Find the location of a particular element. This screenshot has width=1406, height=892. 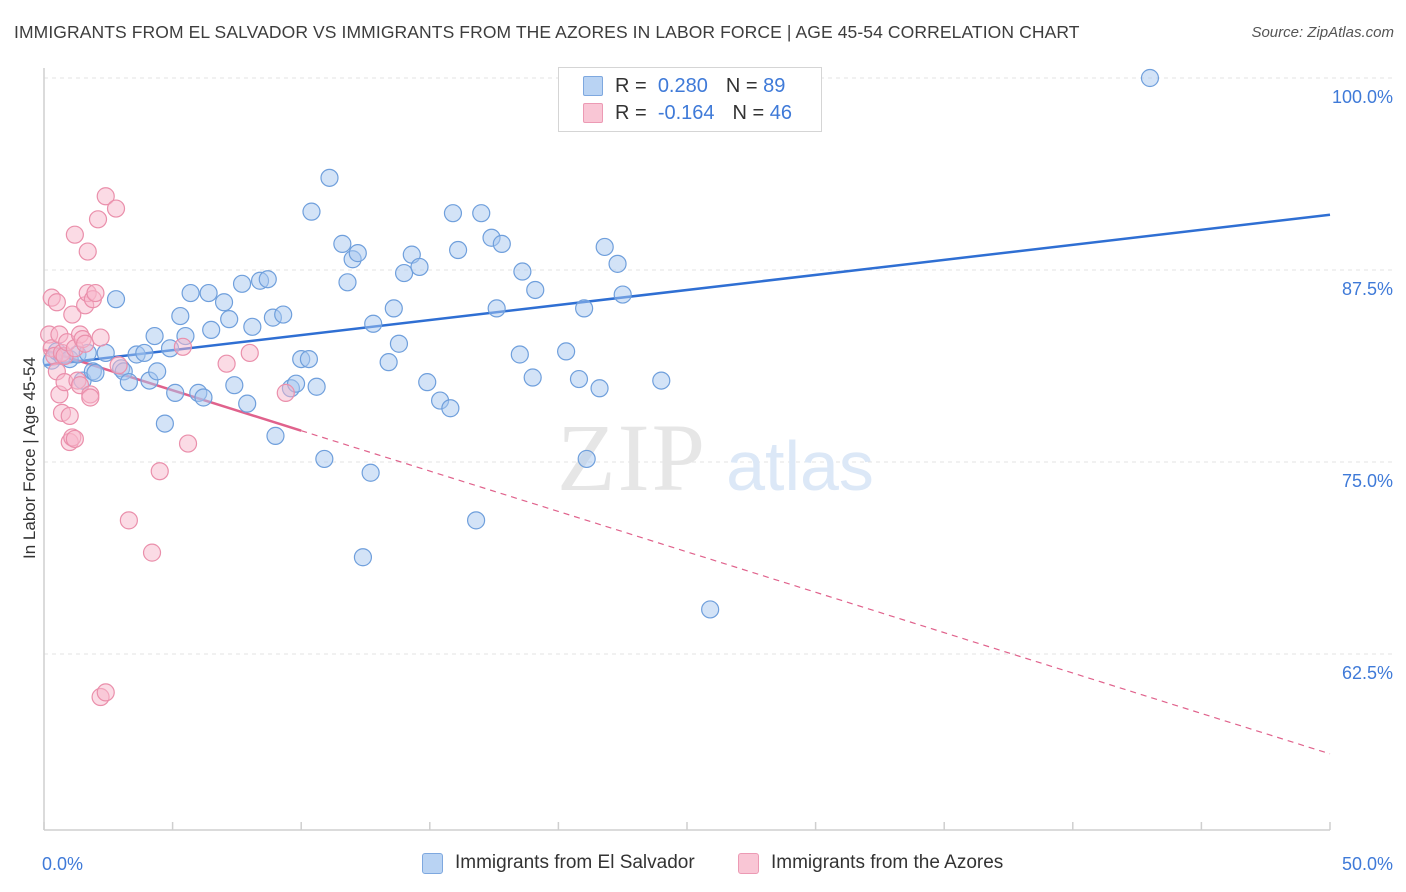

watermark: ZIP atlas is located at coordinates (715, 457).